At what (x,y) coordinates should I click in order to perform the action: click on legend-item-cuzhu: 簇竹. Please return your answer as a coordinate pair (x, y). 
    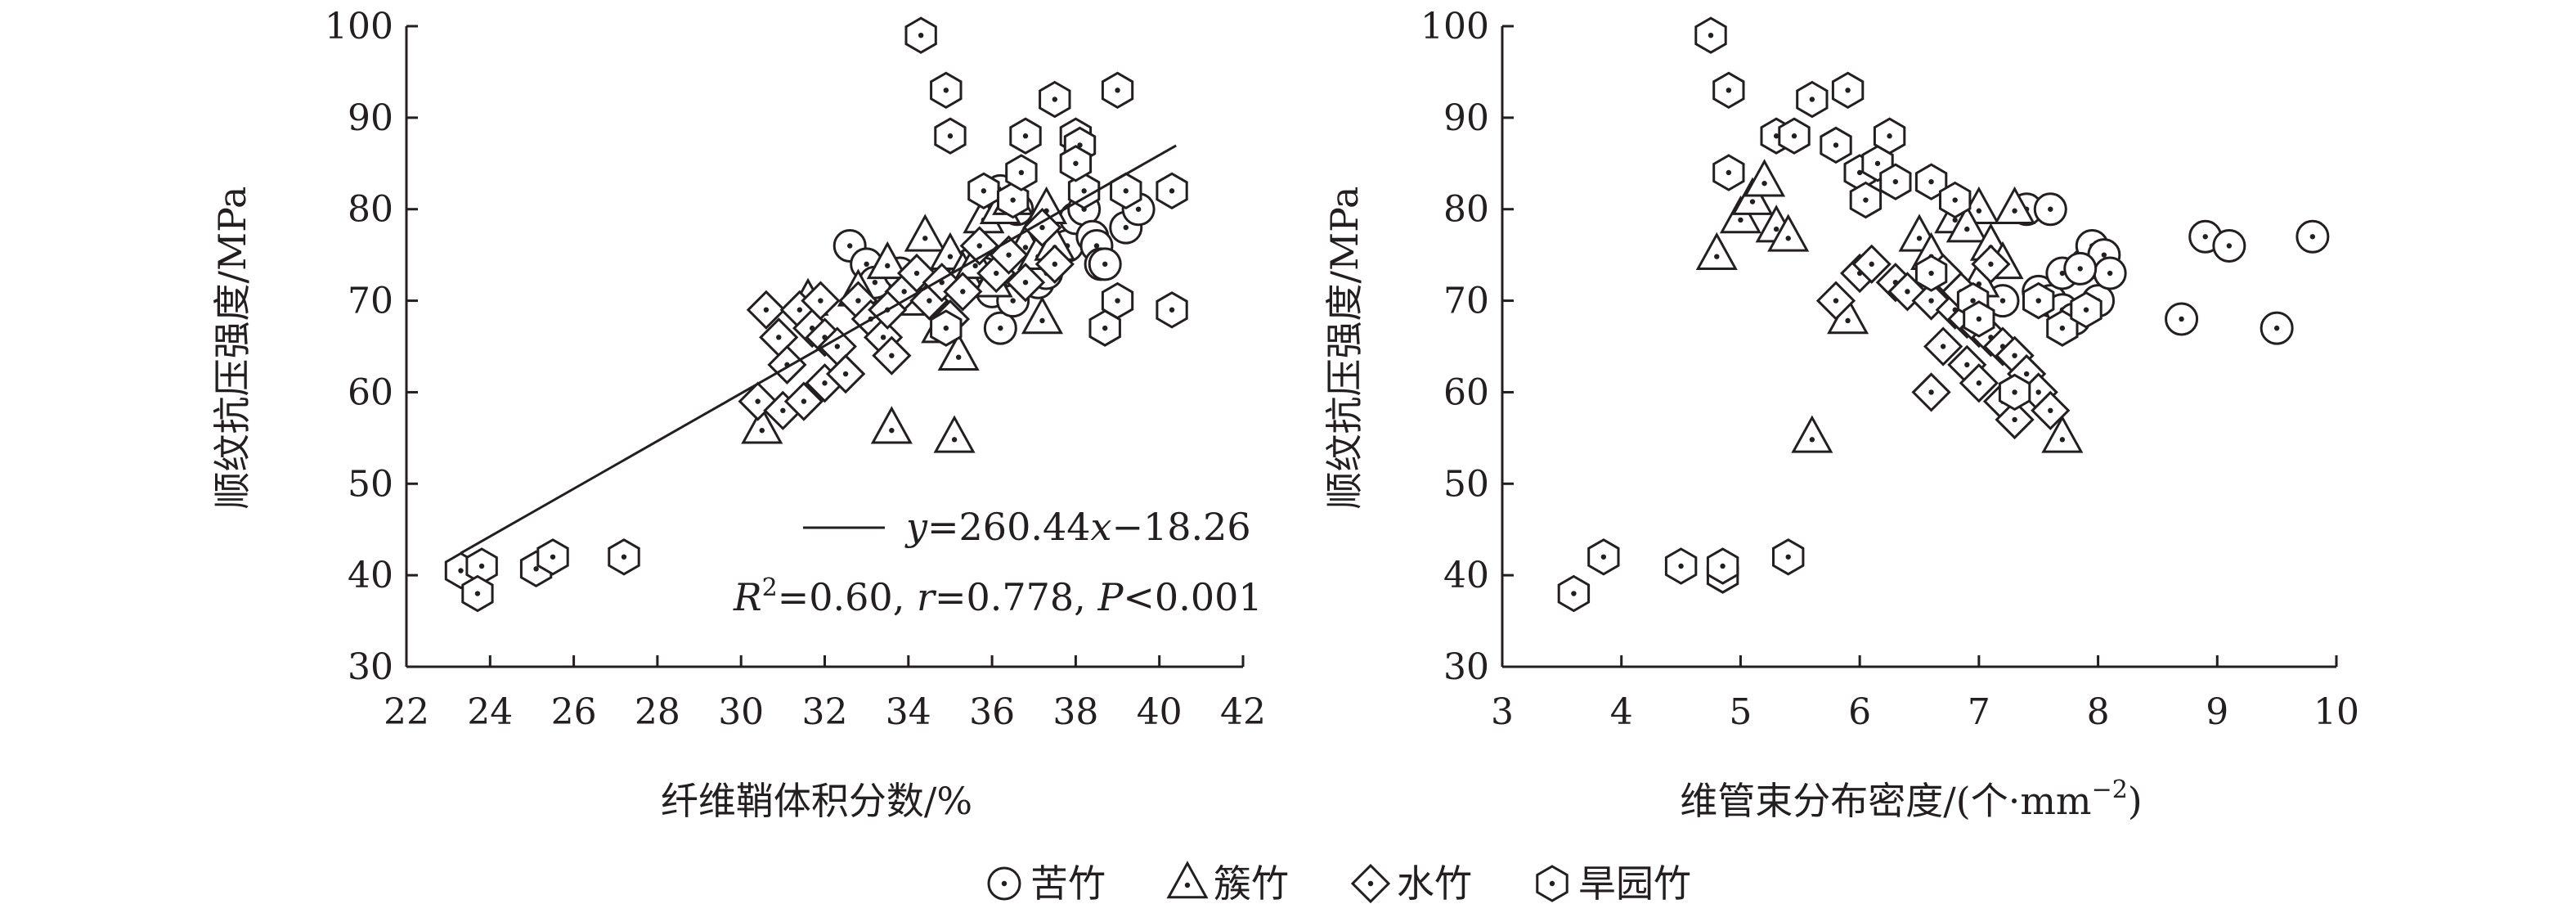
    Looking at the image, I should click on (1228, 882).